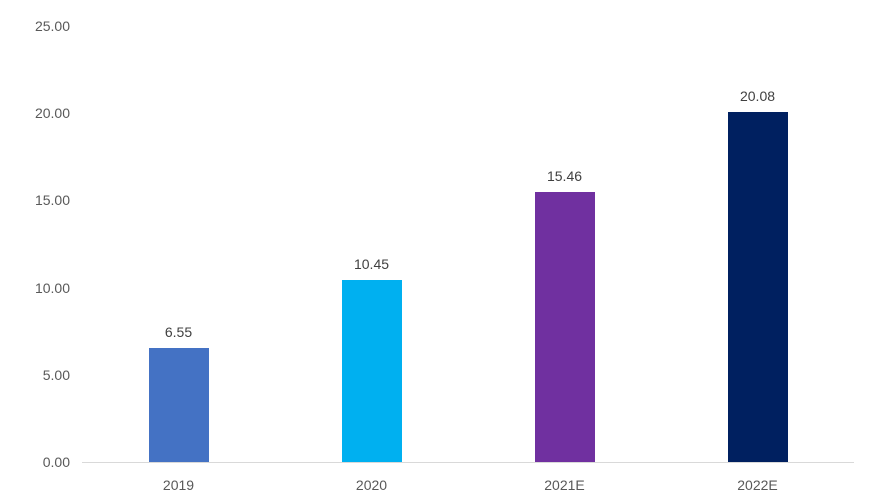 This screenshot has height=502, width=869. Describe the element at coordinates (178, 331) in the screenshot. I see `bar-value-label: 6.55` at that location.